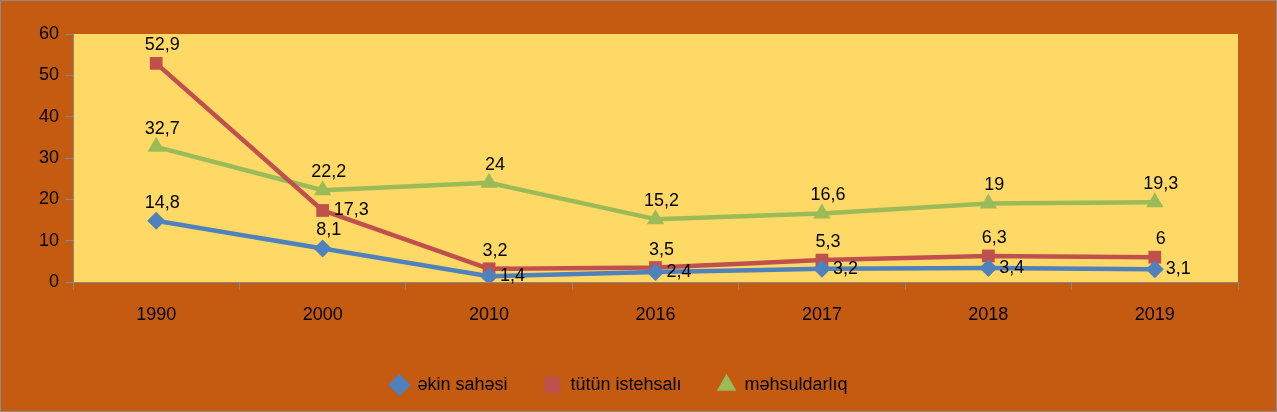 Image resolution: width=1277 pixels, height=412 pixels. What do you see at coordinates (821, 313) in the screenshot?
I see `x-tick-label: 2017` at bounding box center [821, 313].